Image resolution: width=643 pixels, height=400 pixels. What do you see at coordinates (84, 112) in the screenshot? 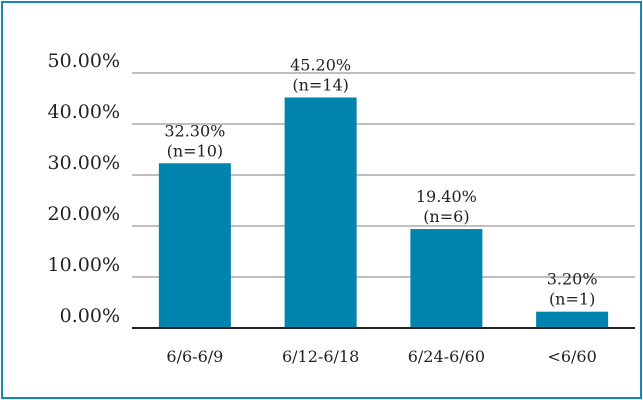
I see `y-tick-label: 40.00%` at bounding box center [84, 112].